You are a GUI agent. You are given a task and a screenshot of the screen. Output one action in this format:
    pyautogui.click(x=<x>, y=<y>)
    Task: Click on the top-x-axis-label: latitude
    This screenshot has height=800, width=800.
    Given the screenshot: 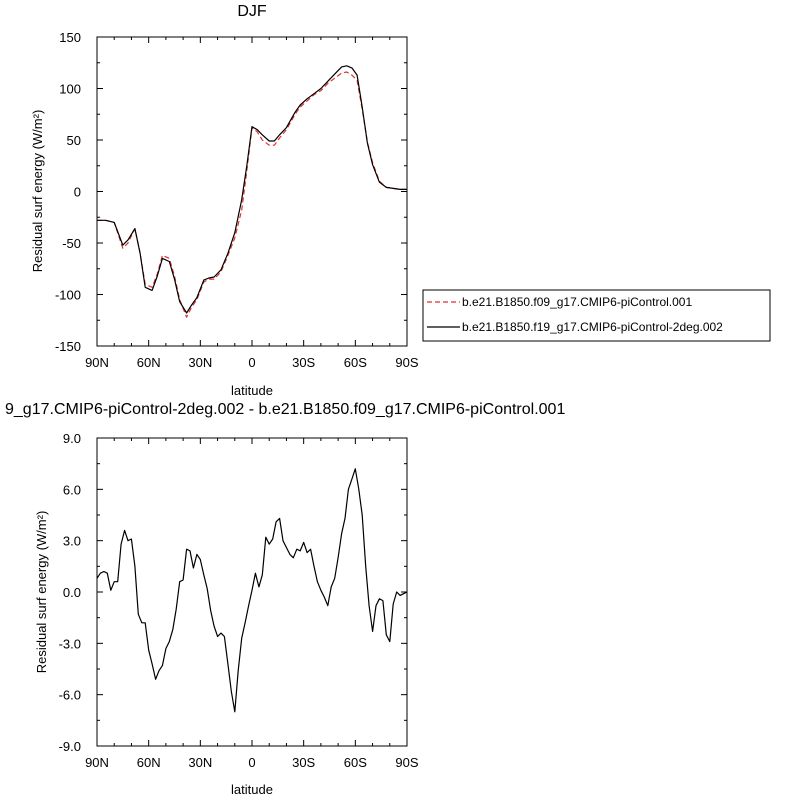 What is the action you would take?
    pyautogui.click(x=252, y=390)
    